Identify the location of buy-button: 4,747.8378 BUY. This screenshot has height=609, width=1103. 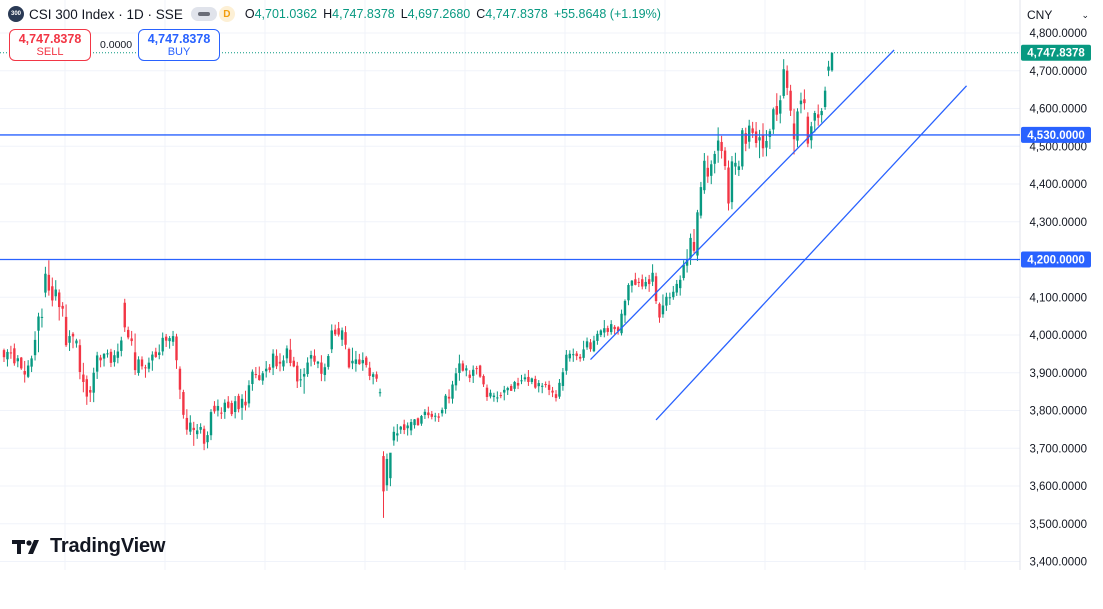
(179, 45).